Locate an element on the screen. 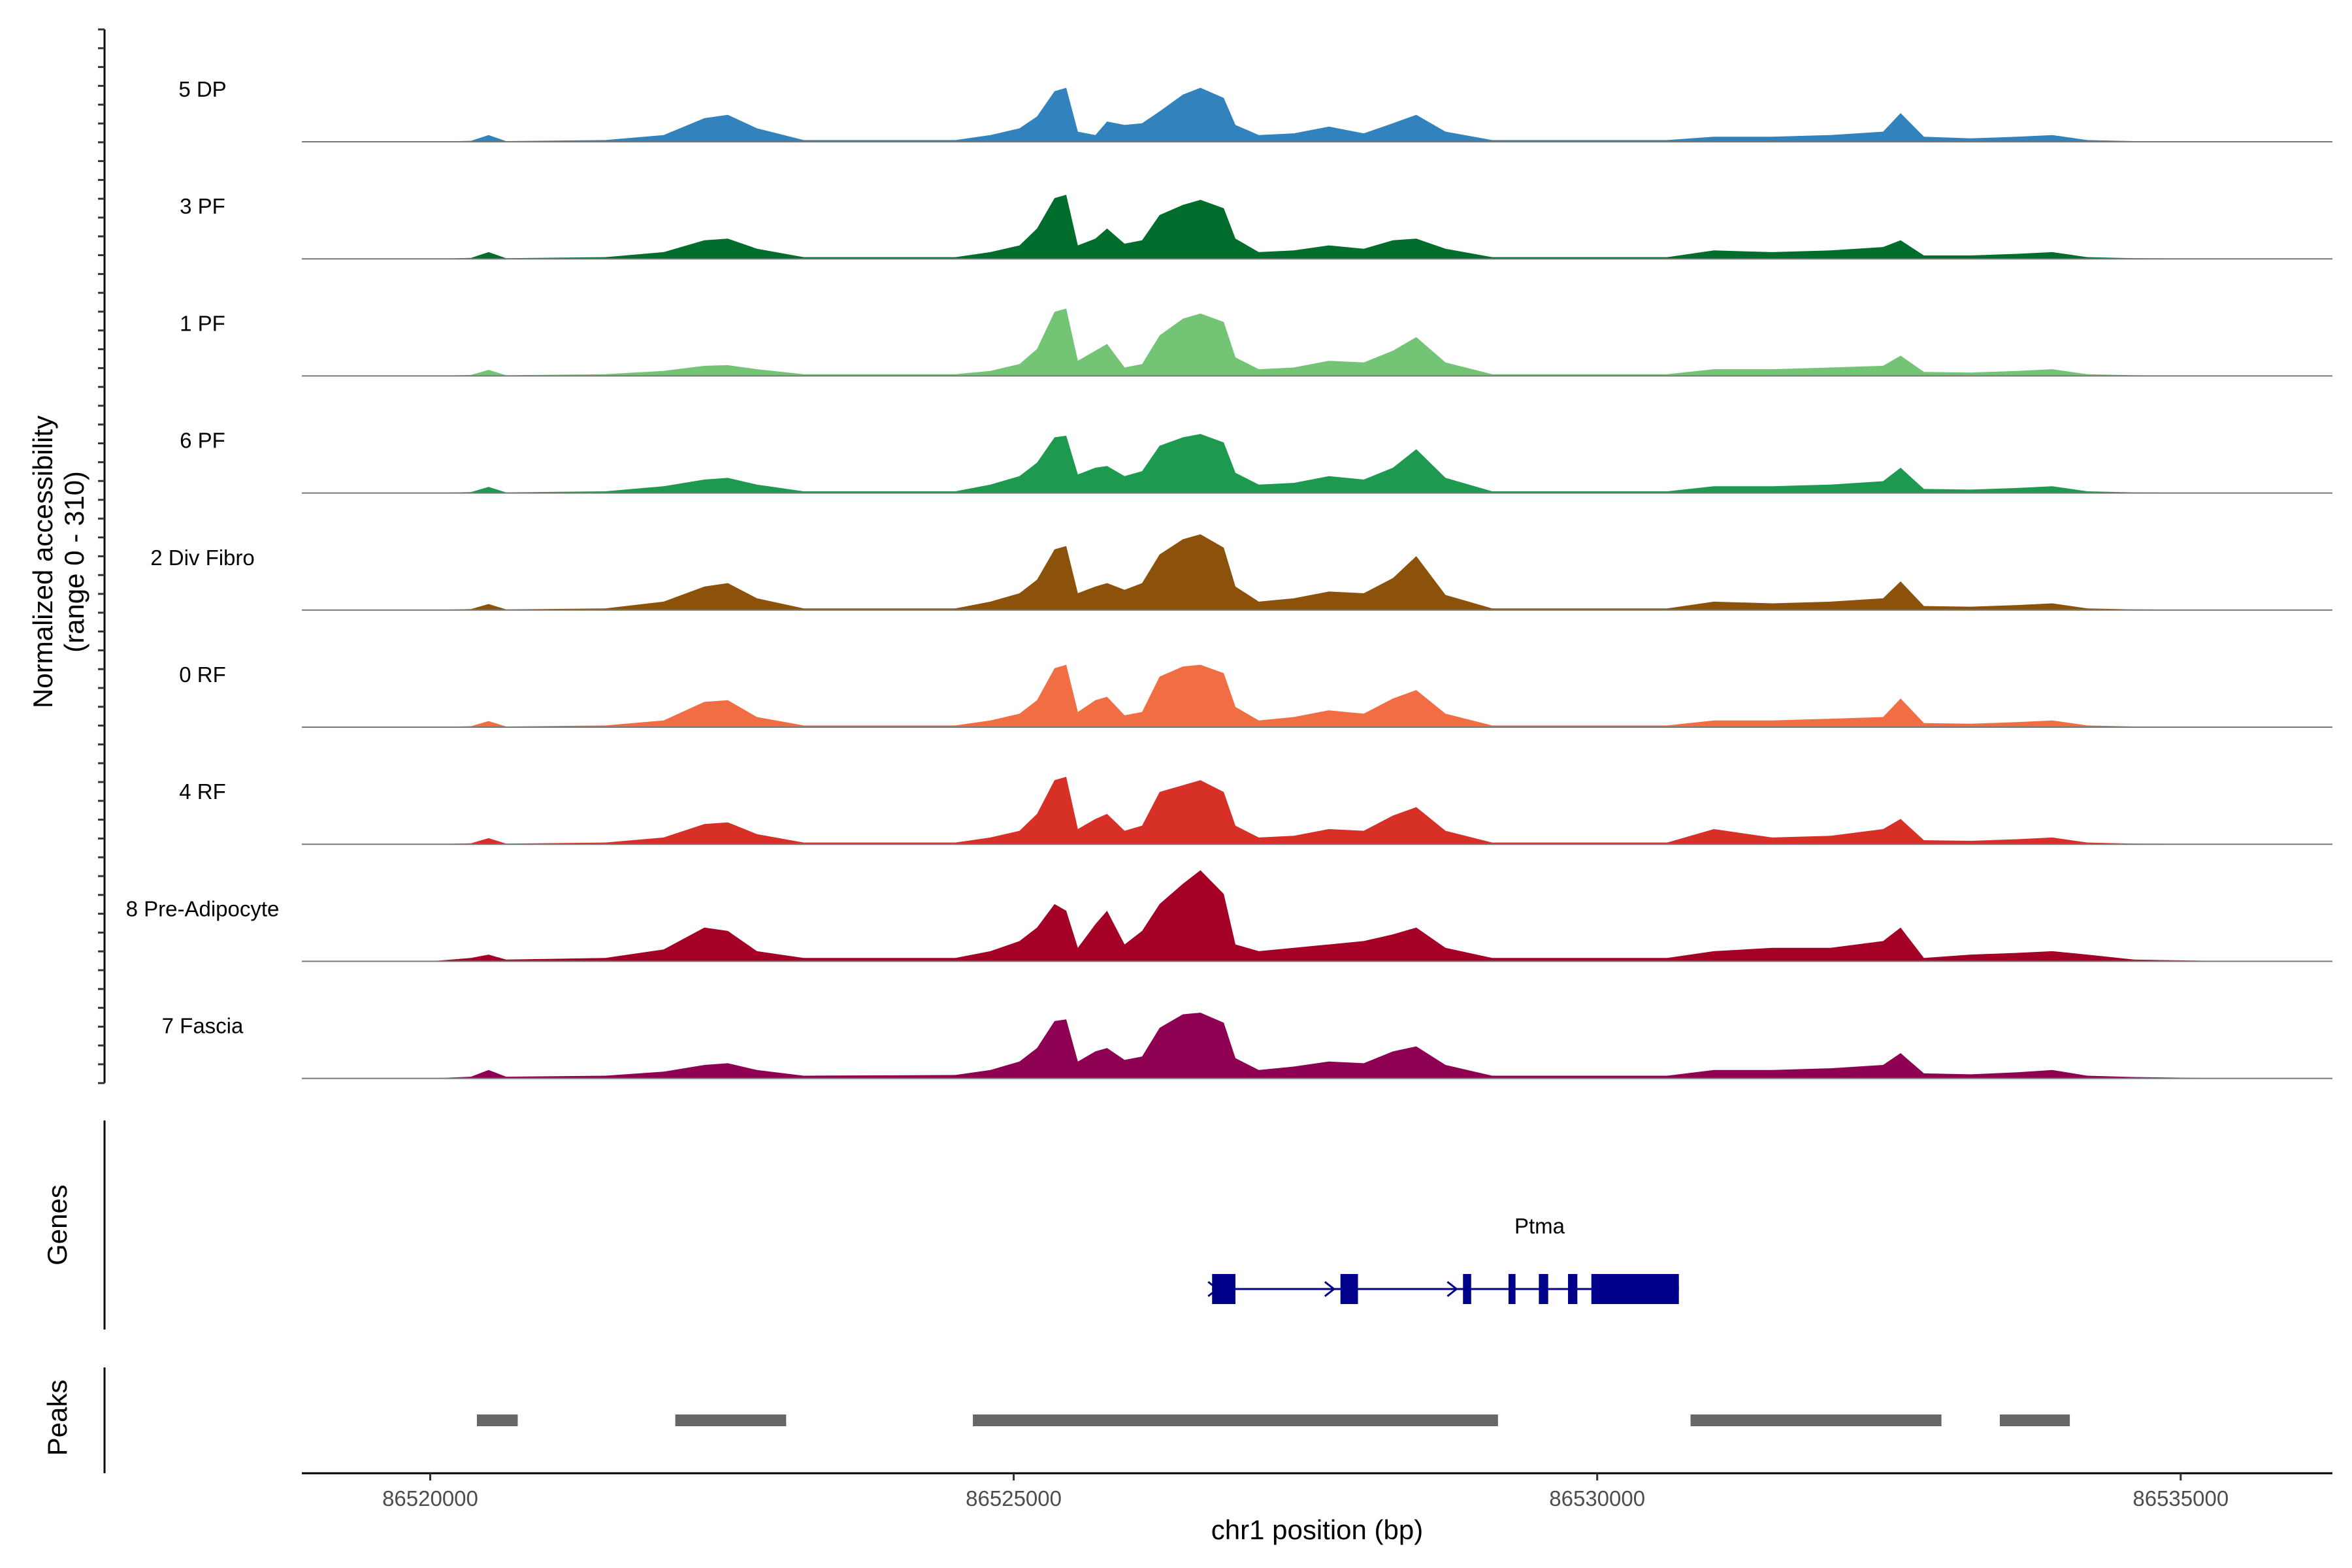 This screenshot has width=2352, height=1568. peaks-track-label: Peaks is located at coordinates (57, 1418).